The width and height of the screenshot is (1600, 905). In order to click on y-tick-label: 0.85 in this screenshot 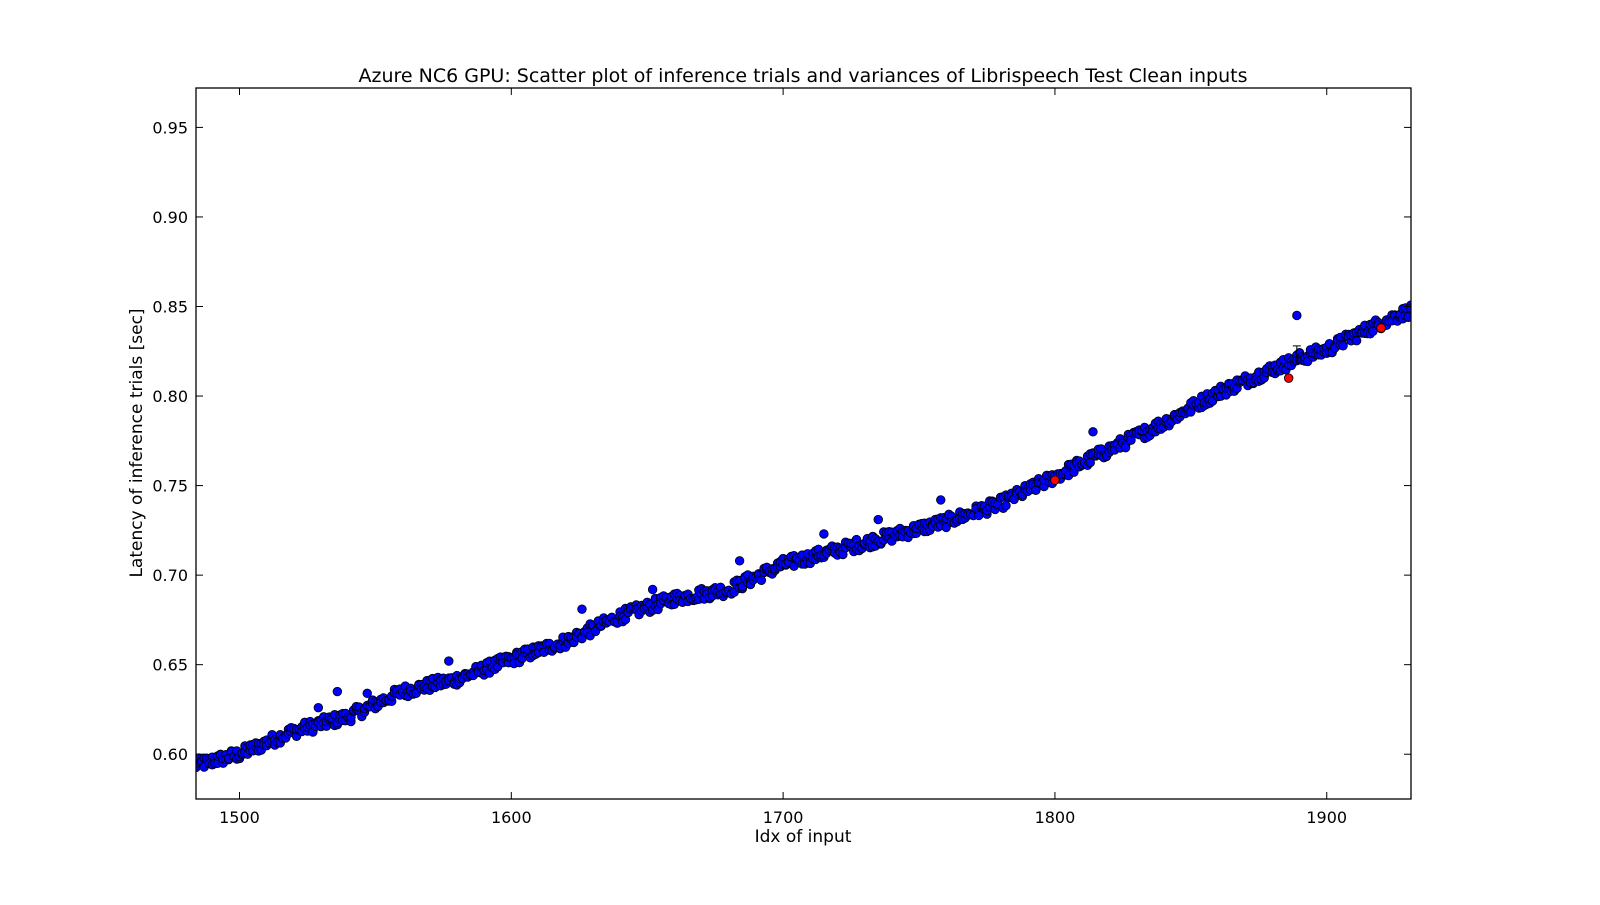, I will do `click(170, 306)`.